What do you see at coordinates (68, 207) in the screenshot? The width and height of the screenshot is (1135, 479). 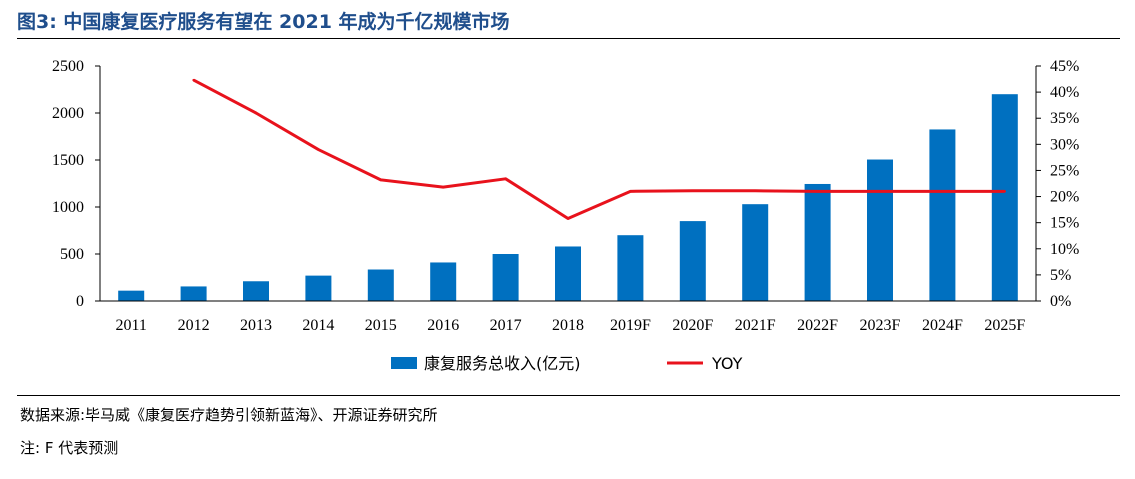 I see `y-left-tick-label: 1000` at bounding box center [68, 207].